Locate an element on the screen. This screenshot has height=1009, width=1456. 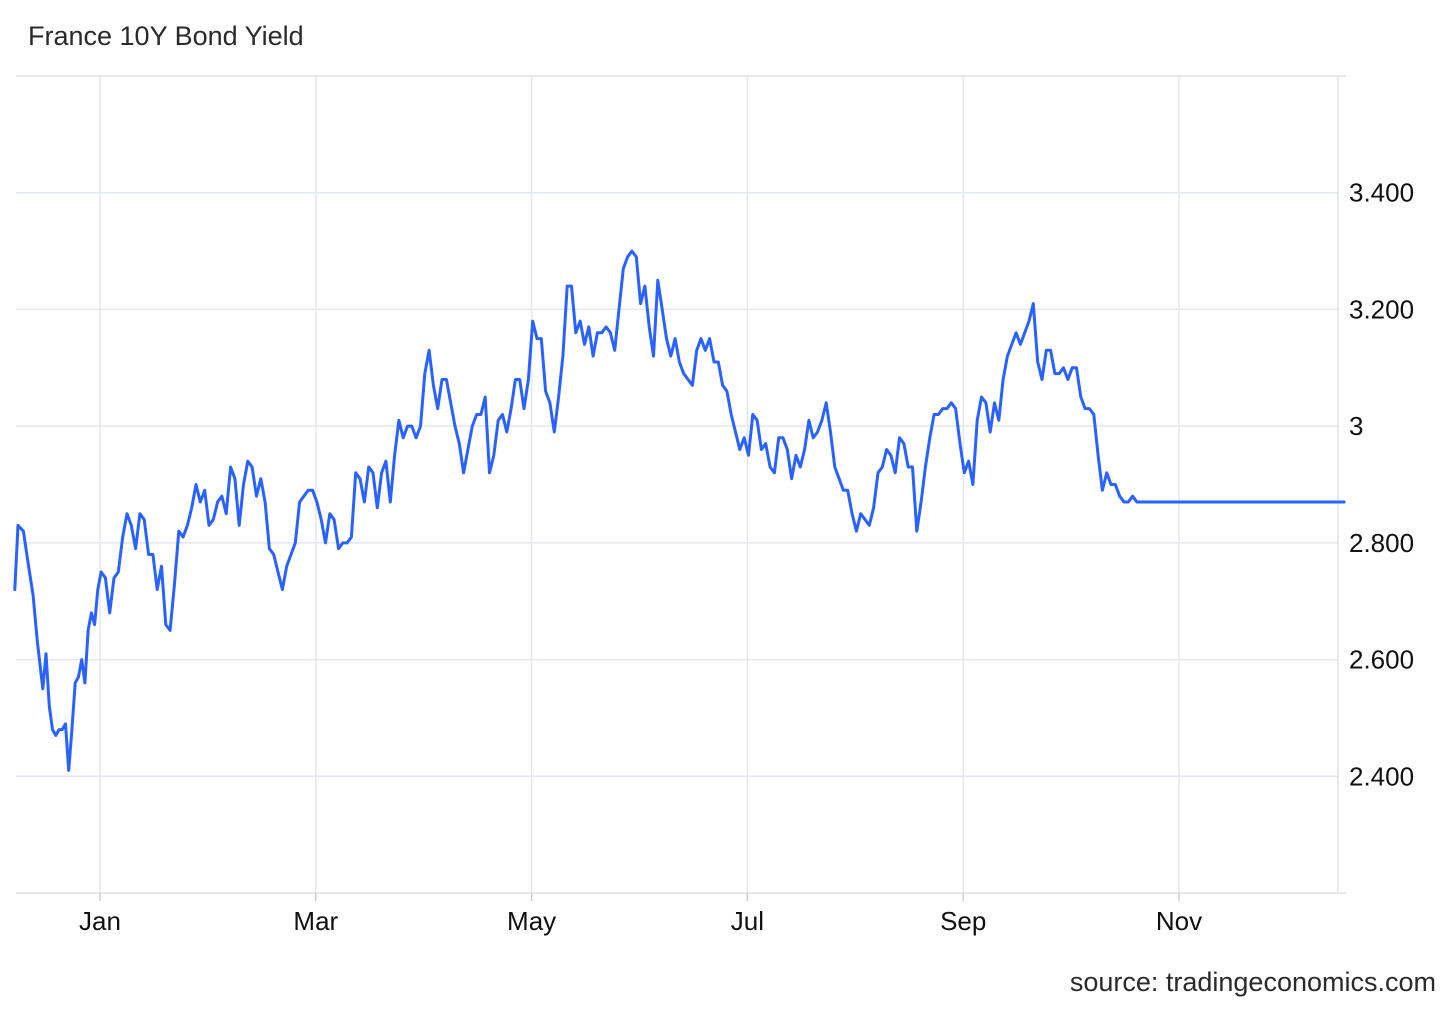
y-tick-label: 2.800 is located at coordinates (1381, 543).